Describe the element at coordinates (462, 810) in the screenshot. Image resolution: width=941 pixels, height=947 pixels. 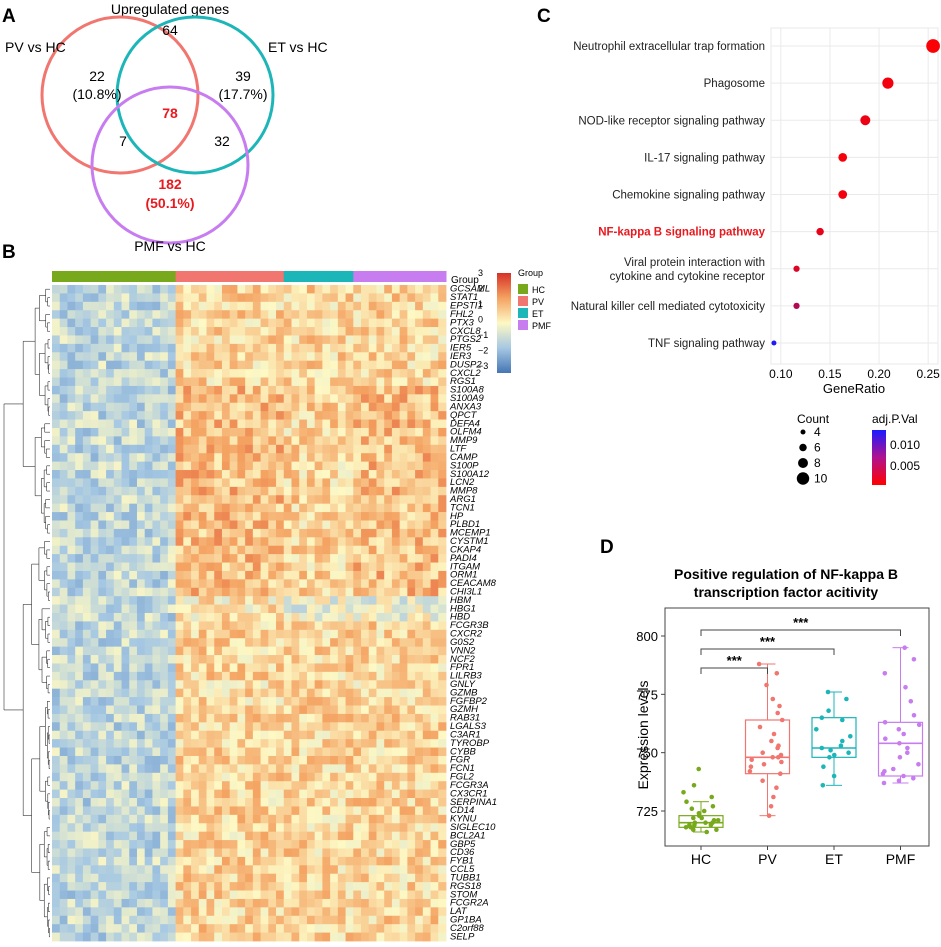
I see `gene-label: CD14` at that location.